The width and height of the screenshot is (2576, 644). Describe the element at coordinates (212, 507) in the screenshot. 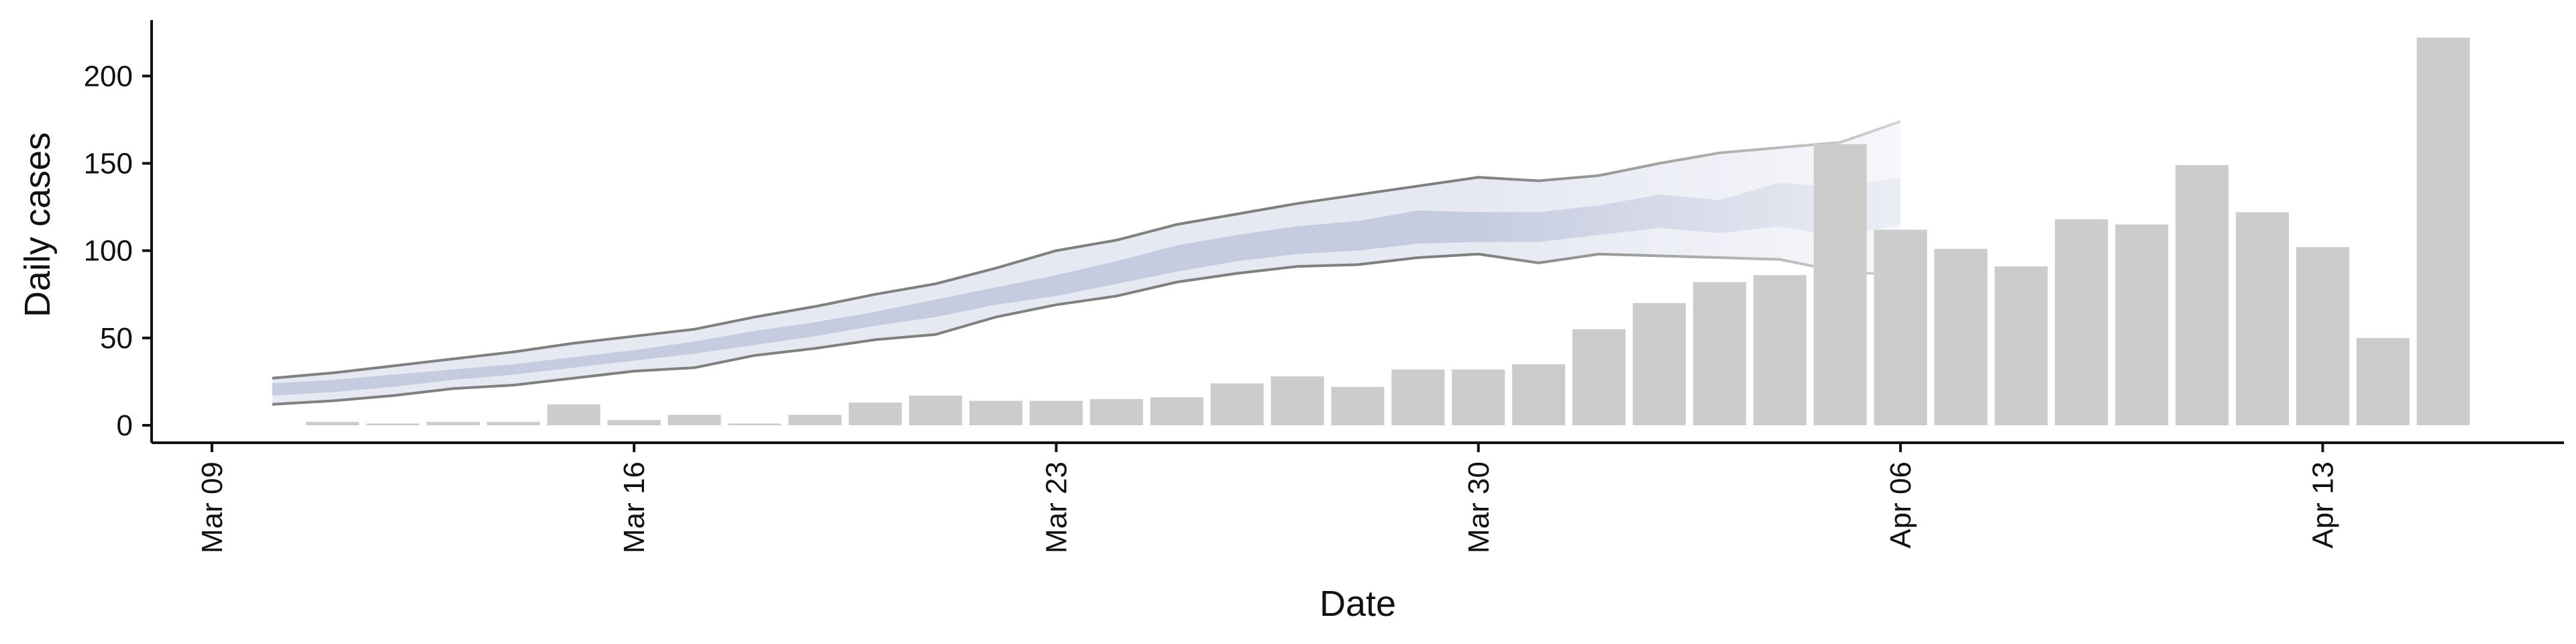

I see `x-tick-label: Mar 09` at that location.